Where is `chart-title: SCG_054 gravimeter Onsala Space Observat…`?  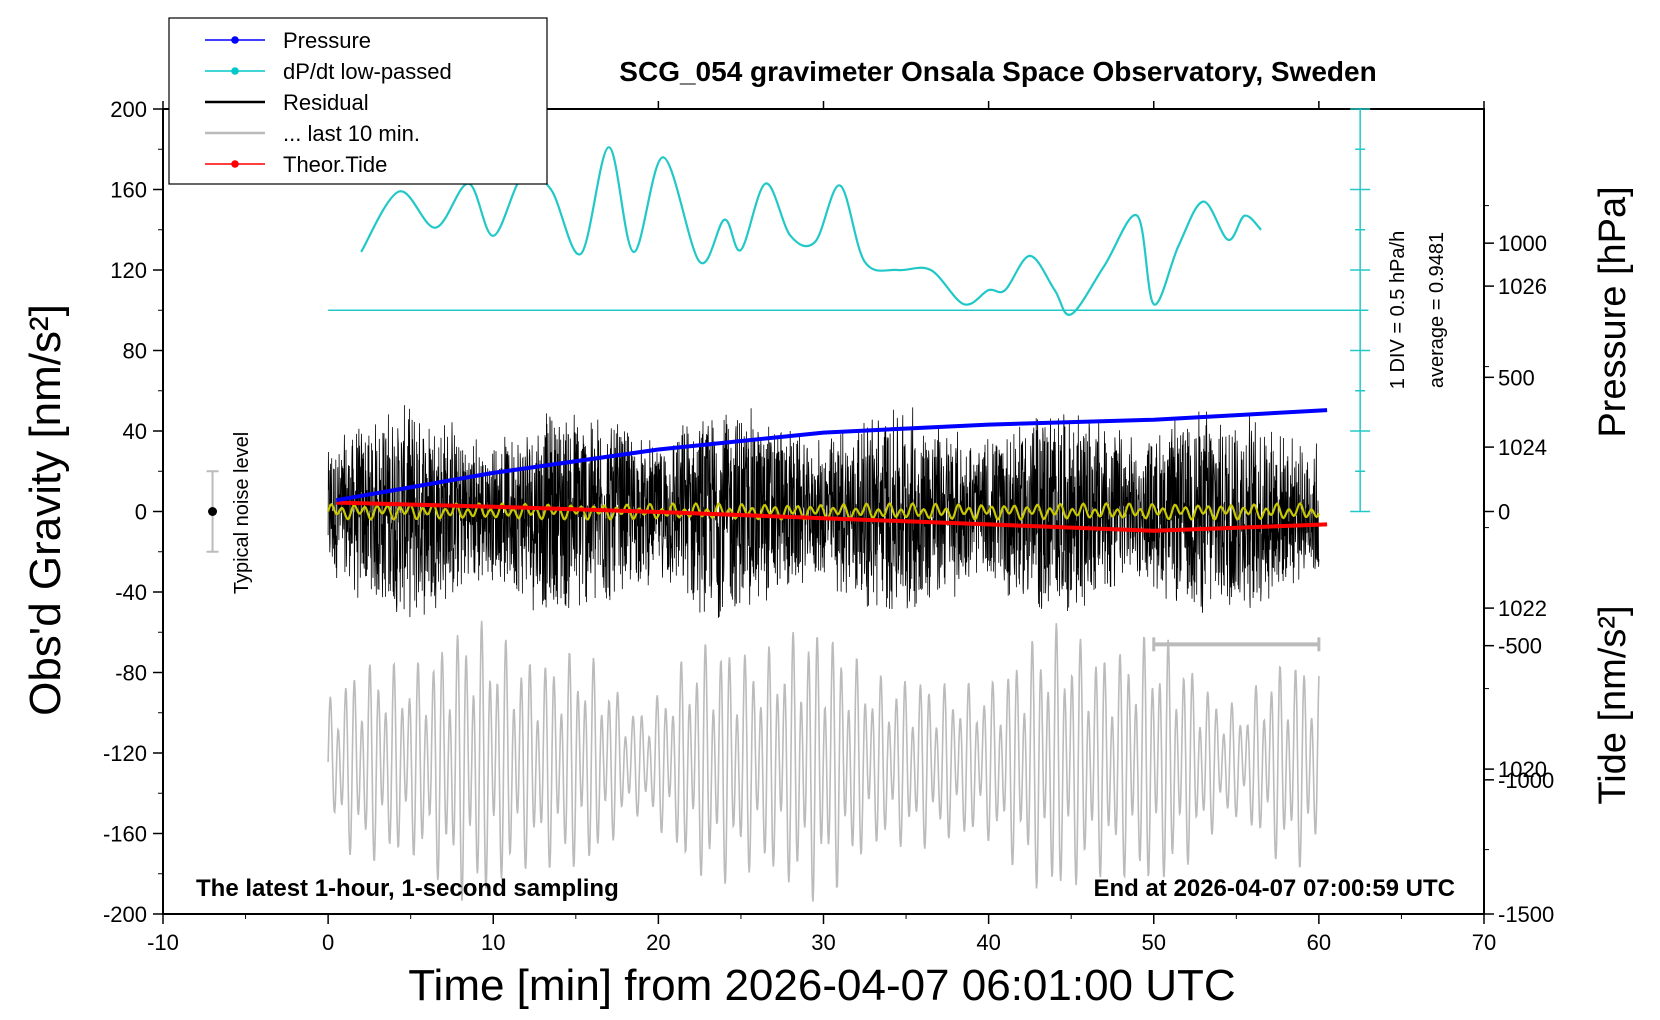
chart-title: SCG_054 gravimeter Onsala Space Observat… is located at coordinates (997, 71).